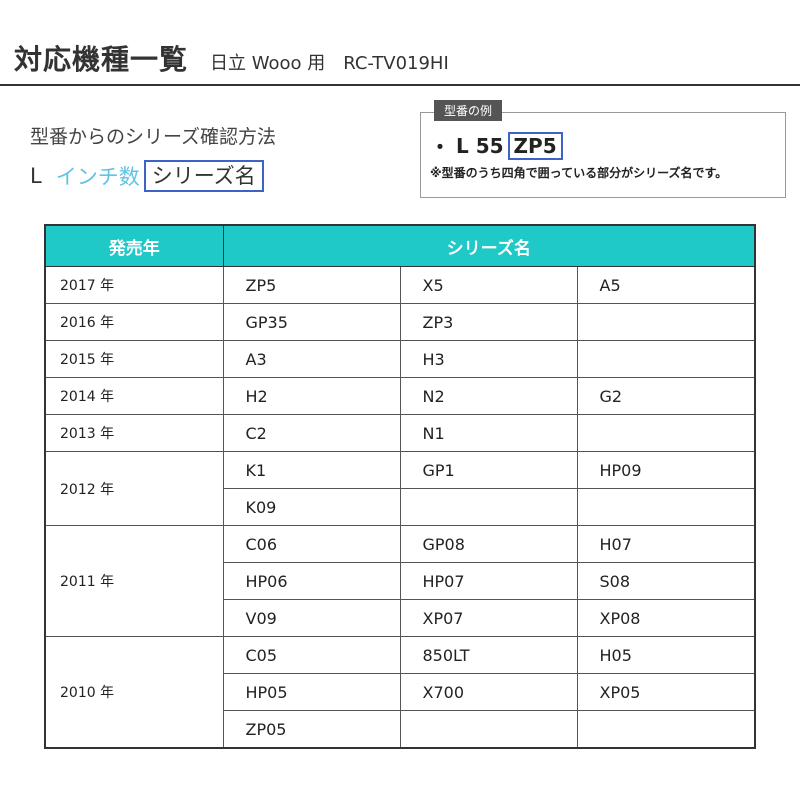 This screenshot has height=800, width=800. Describe the element at coordinates (535, 145) in the screenshot. I see `example-series: ZP5` at that location.